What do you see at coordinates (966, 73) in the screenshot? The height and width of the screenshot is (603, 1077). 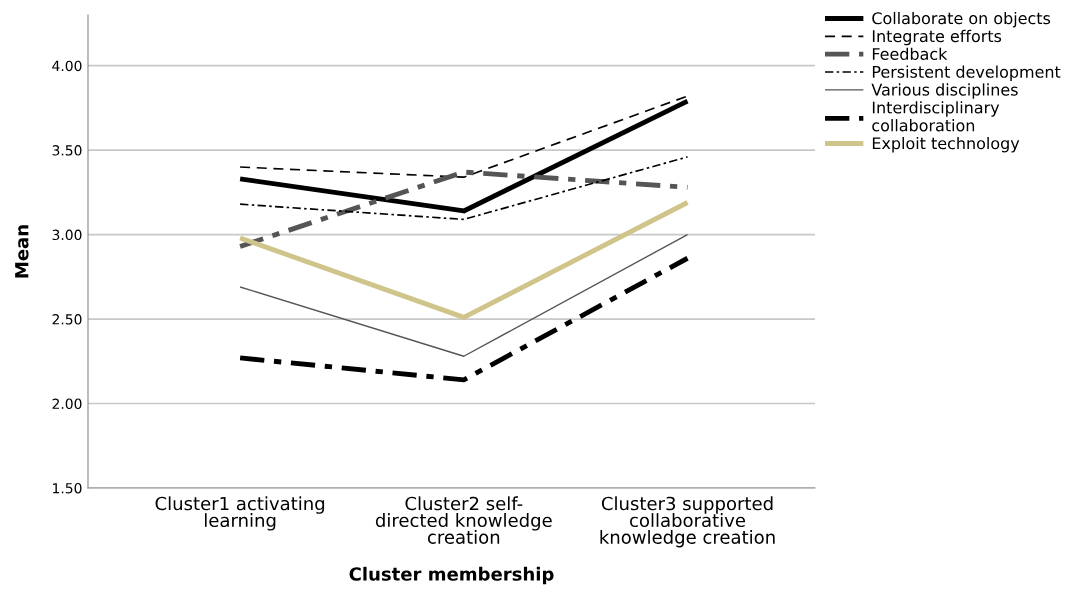 I see `legend-label: Persistent development` at bounding box center [966, 73].